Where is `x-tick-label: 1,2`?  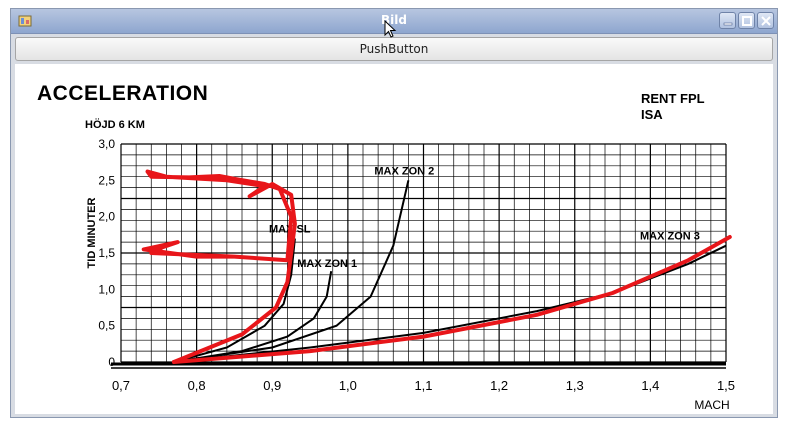 x-tick-label: 1,2 is located at coordinates (499, 385).